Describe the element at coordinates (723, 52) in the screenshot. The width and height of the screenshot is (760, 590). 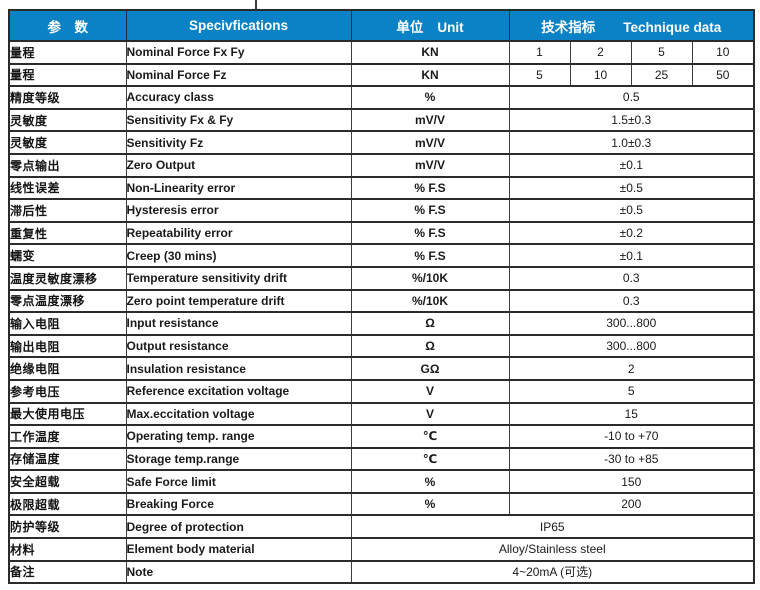
I see `sub-value-cell: 10` at that location.